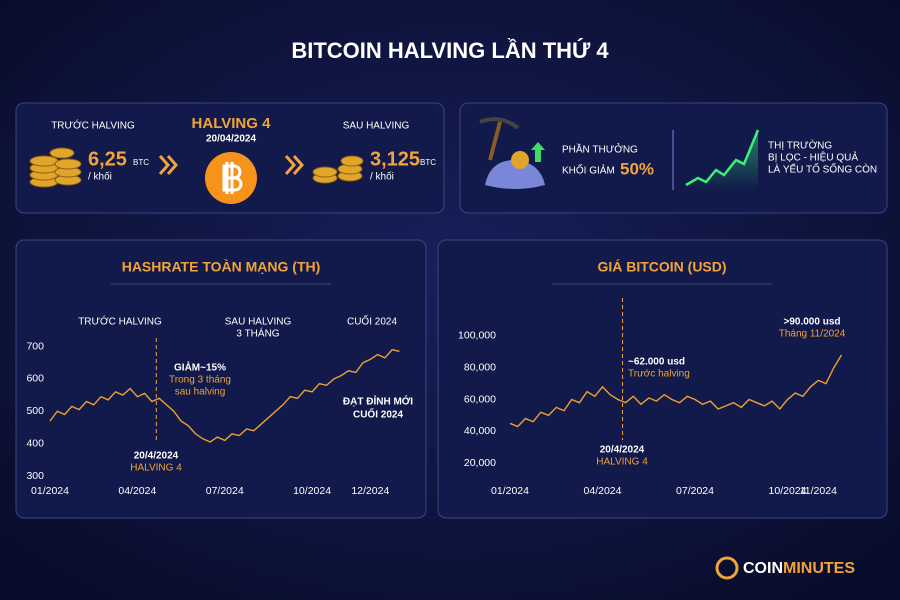 The height and width of the screenshot is (600, 900). I want to click on after-value: 3,125, so click(395, 159).